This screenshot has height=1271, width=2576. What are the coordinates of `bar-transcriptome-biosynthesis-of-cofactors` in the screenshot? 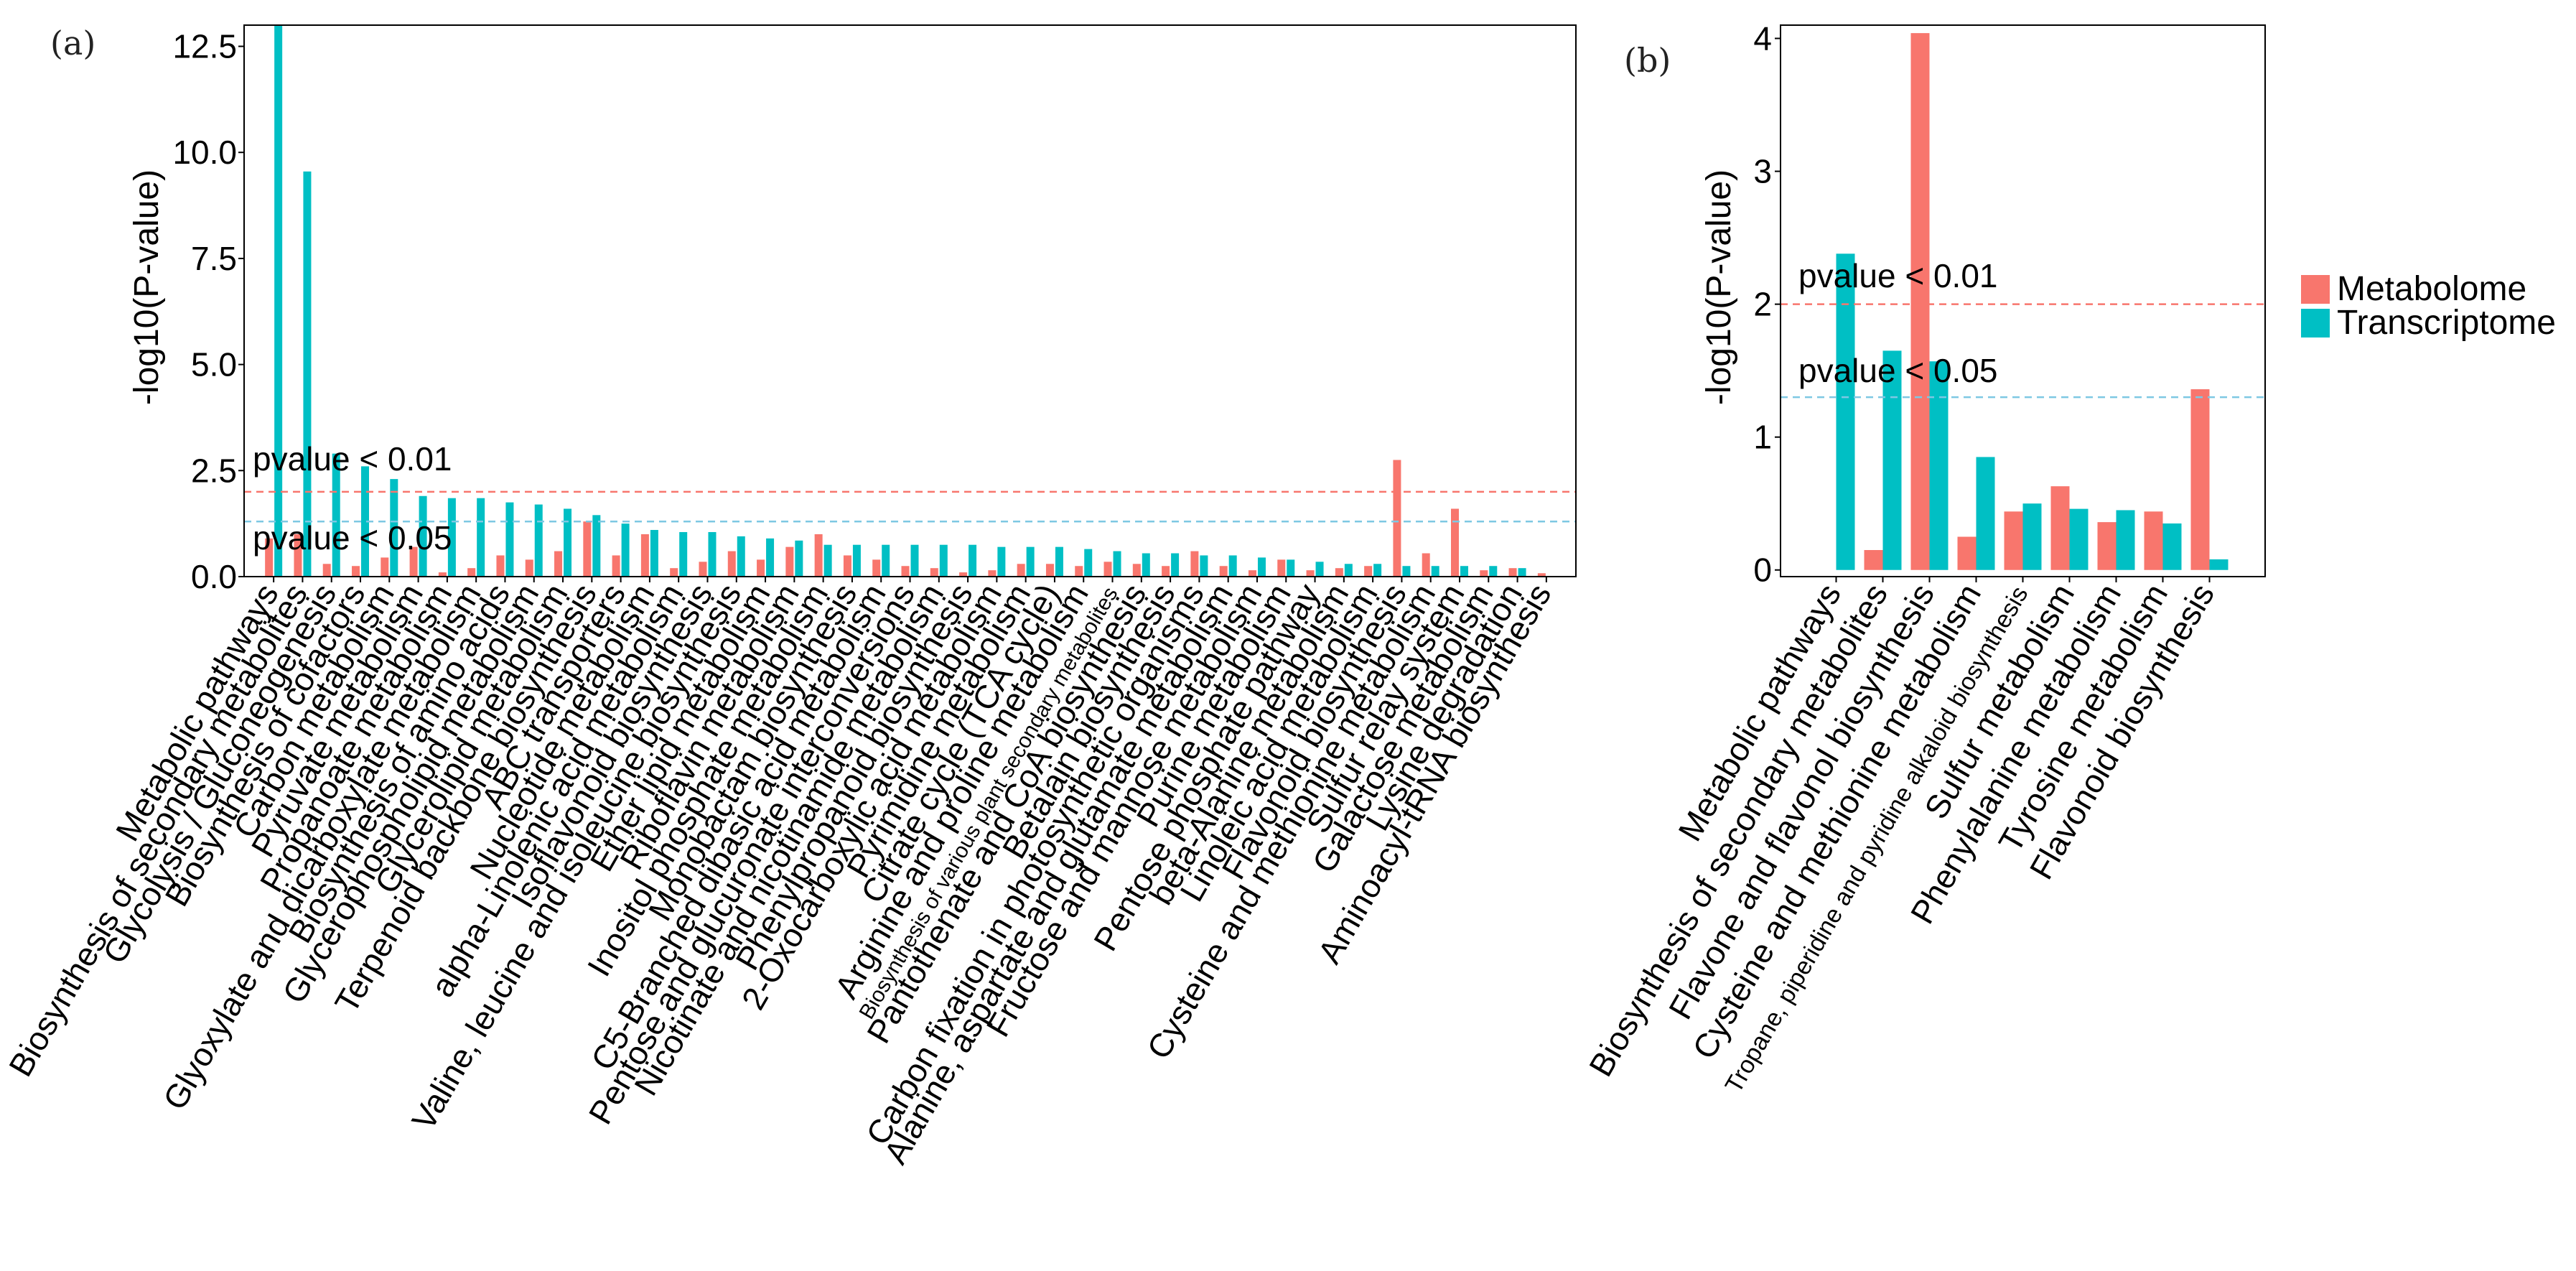 It's located at (365, 521).